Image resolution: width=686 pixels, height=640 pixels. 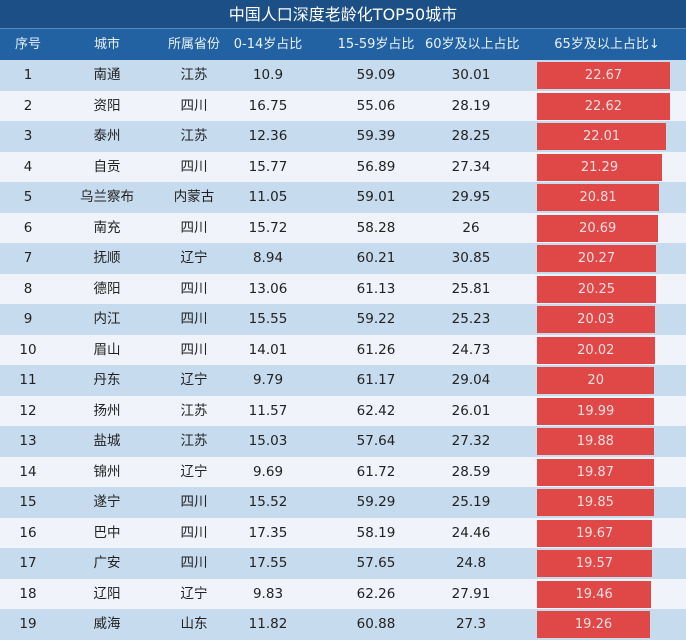 I want to click on cell-age-60-plus: 30.85, so click(x=471, y=258).